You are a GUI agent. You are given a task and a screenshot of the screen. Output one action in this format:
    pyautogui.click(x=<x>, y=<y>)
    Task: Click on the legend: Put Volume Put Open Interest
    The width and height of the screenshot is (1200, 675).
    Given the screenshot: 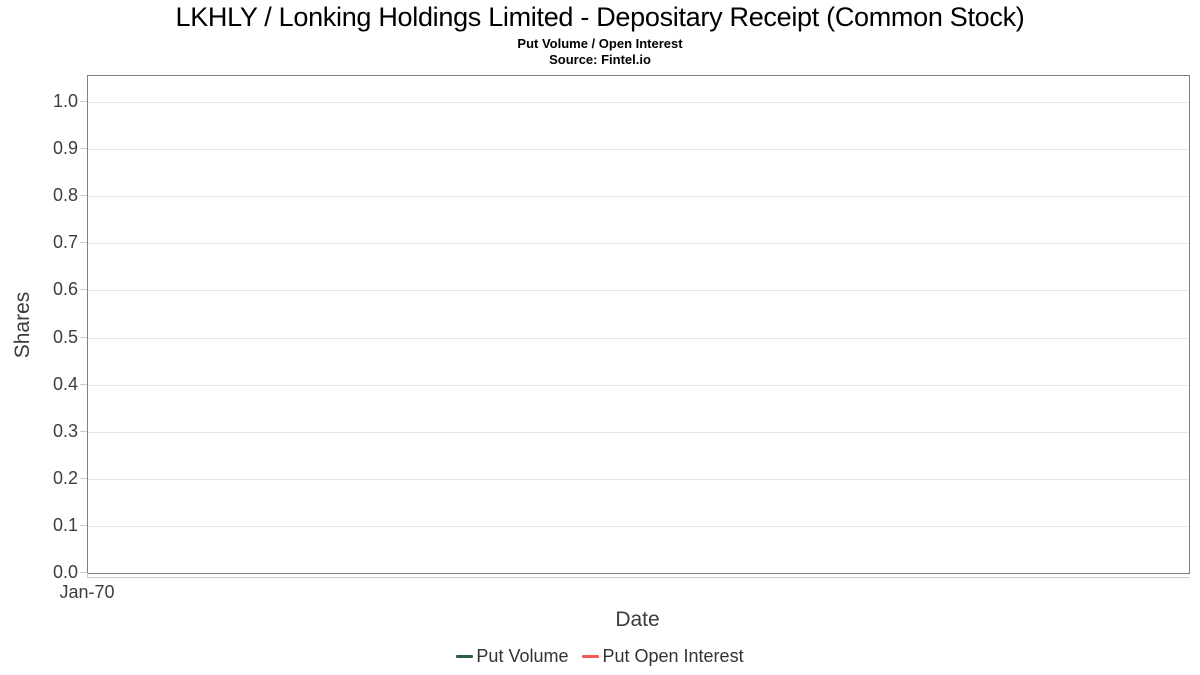 What is the action you would take?
    pyautogui.click(x=600, y=656)
    